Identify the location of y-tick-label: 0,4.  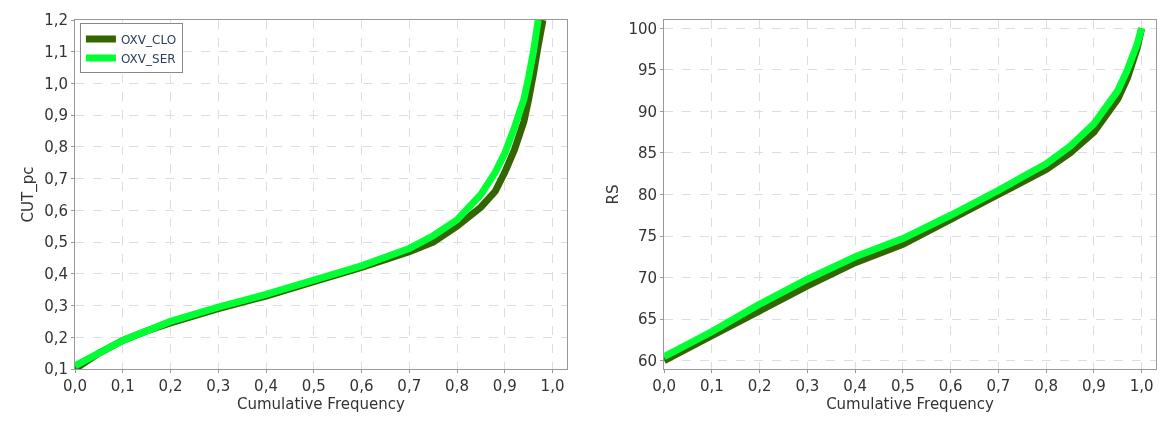
(56, 274).